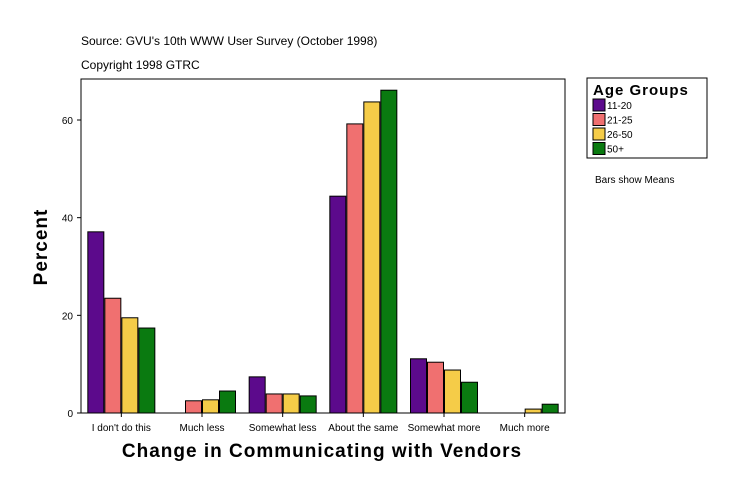 Image resolution: width=739 pixels, height=501 pixels. I want to click on legend-box, so click(647, 118).